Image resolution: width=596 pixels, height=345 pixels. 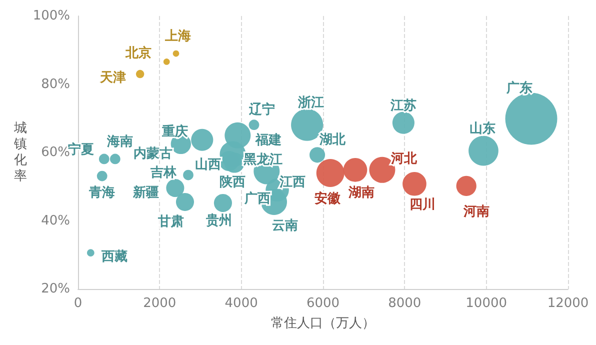 I want to click on annotation: 云南, so click(x=285, y=226).